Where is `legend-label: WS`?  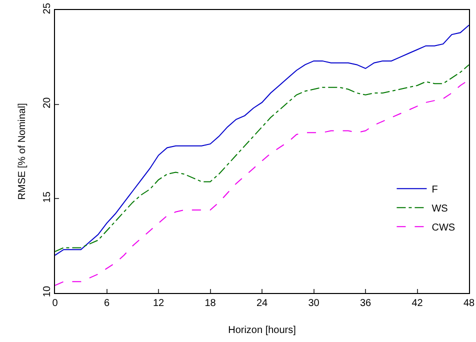
legend-label: WS is located at coordinates (440, 209).